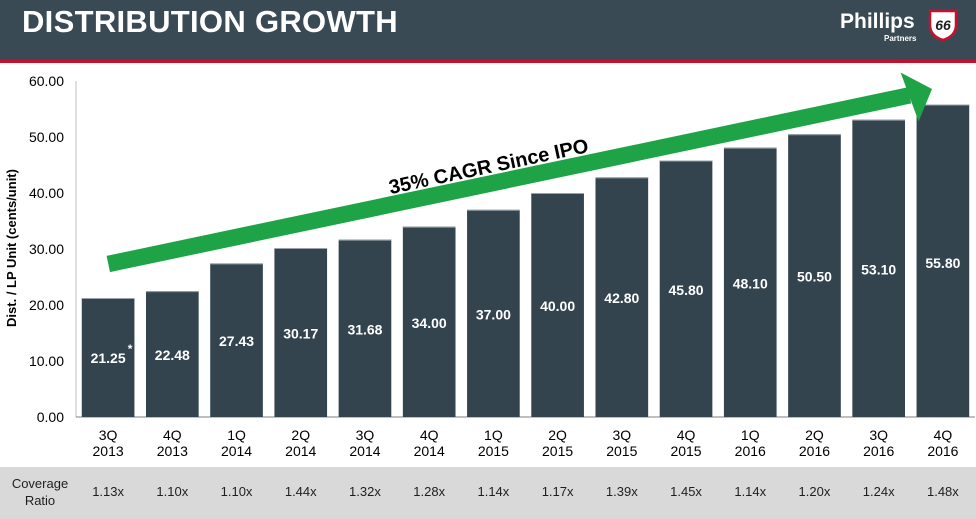 The width and height of the screenshot is (976, 519). What do you see at coordinates (877, 21) in the screenshot?
I see `logo-wordmark: Phillips` at bounding box center [877, 21].